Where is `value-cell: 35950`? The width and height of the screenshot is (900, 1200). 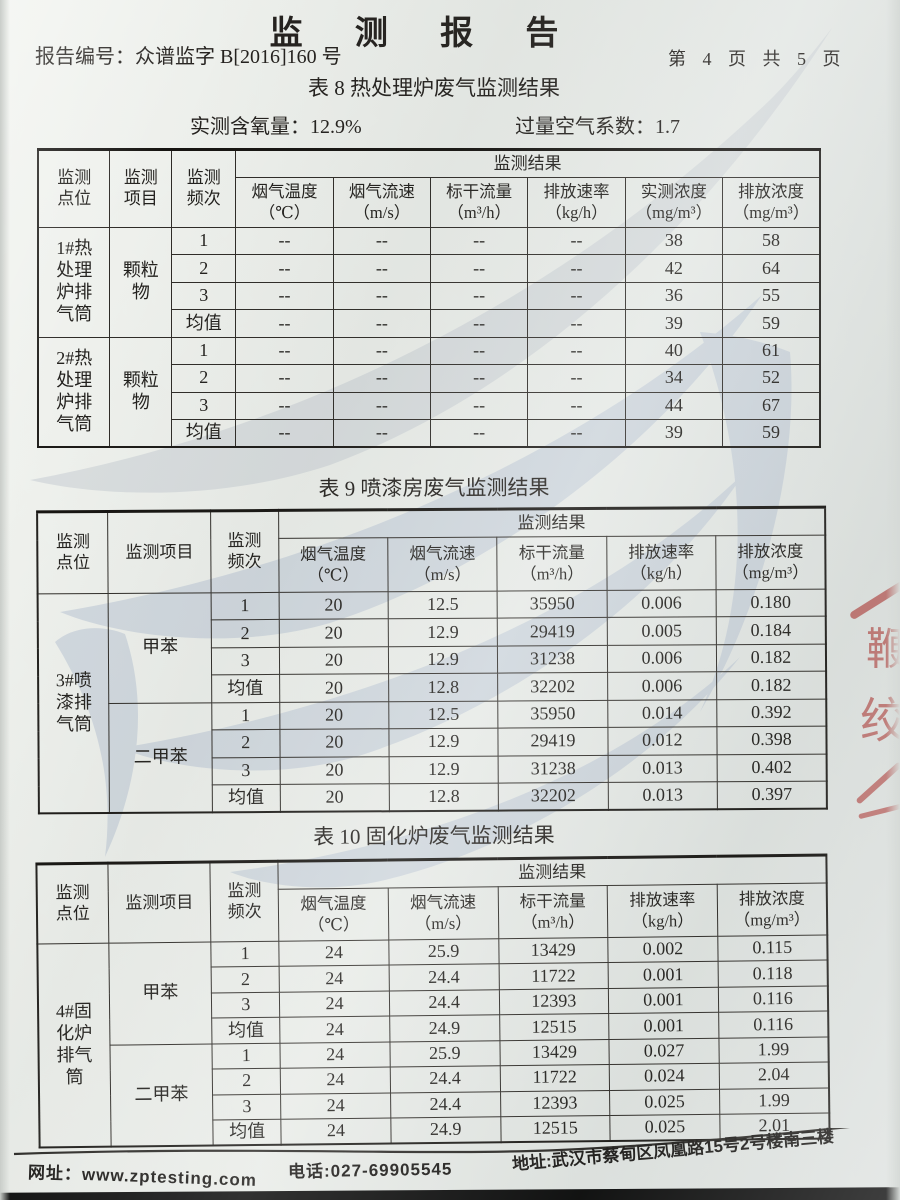
value-cell: 35950 is located at coordinates (553, 714).